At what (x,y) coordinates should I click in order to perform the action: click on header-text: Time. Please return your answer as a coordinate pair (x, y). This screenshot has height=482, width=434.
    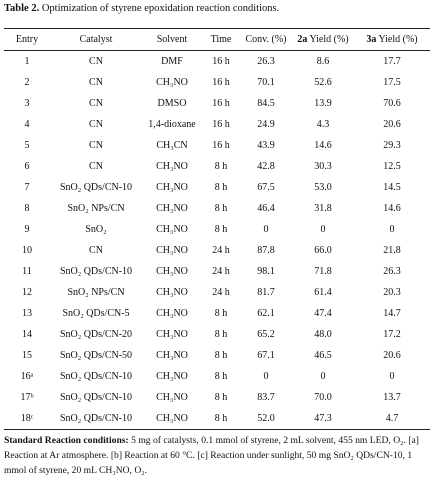
    Looking at the image, I should click on (221, 39).